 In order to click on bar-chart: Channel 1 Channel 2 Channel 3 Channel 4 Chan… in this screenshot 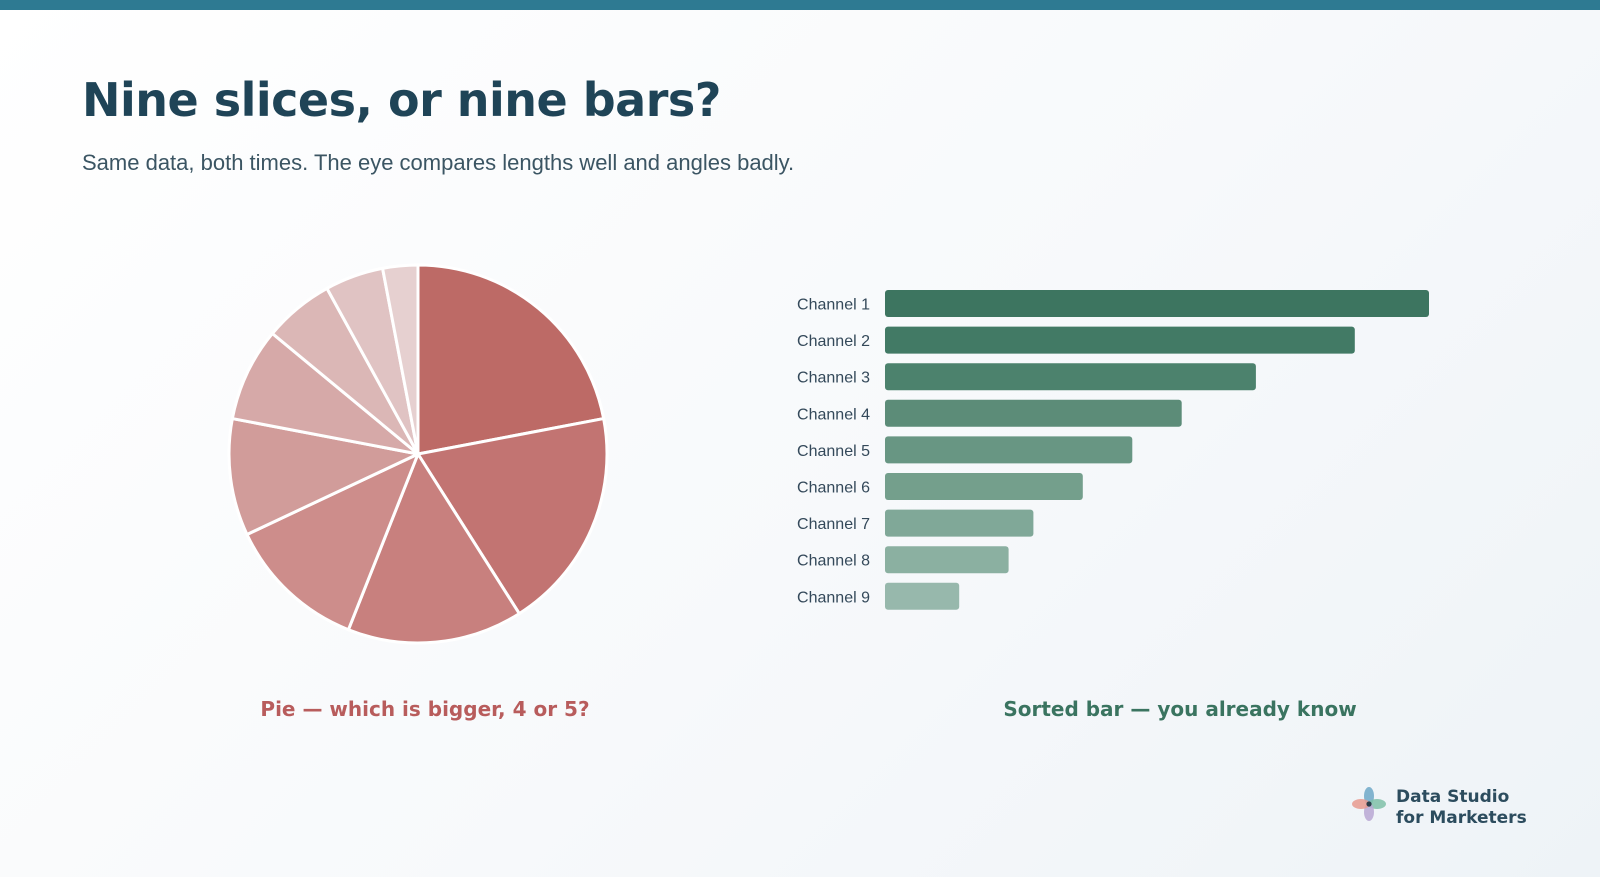, I will do `click(1113, 450)`.